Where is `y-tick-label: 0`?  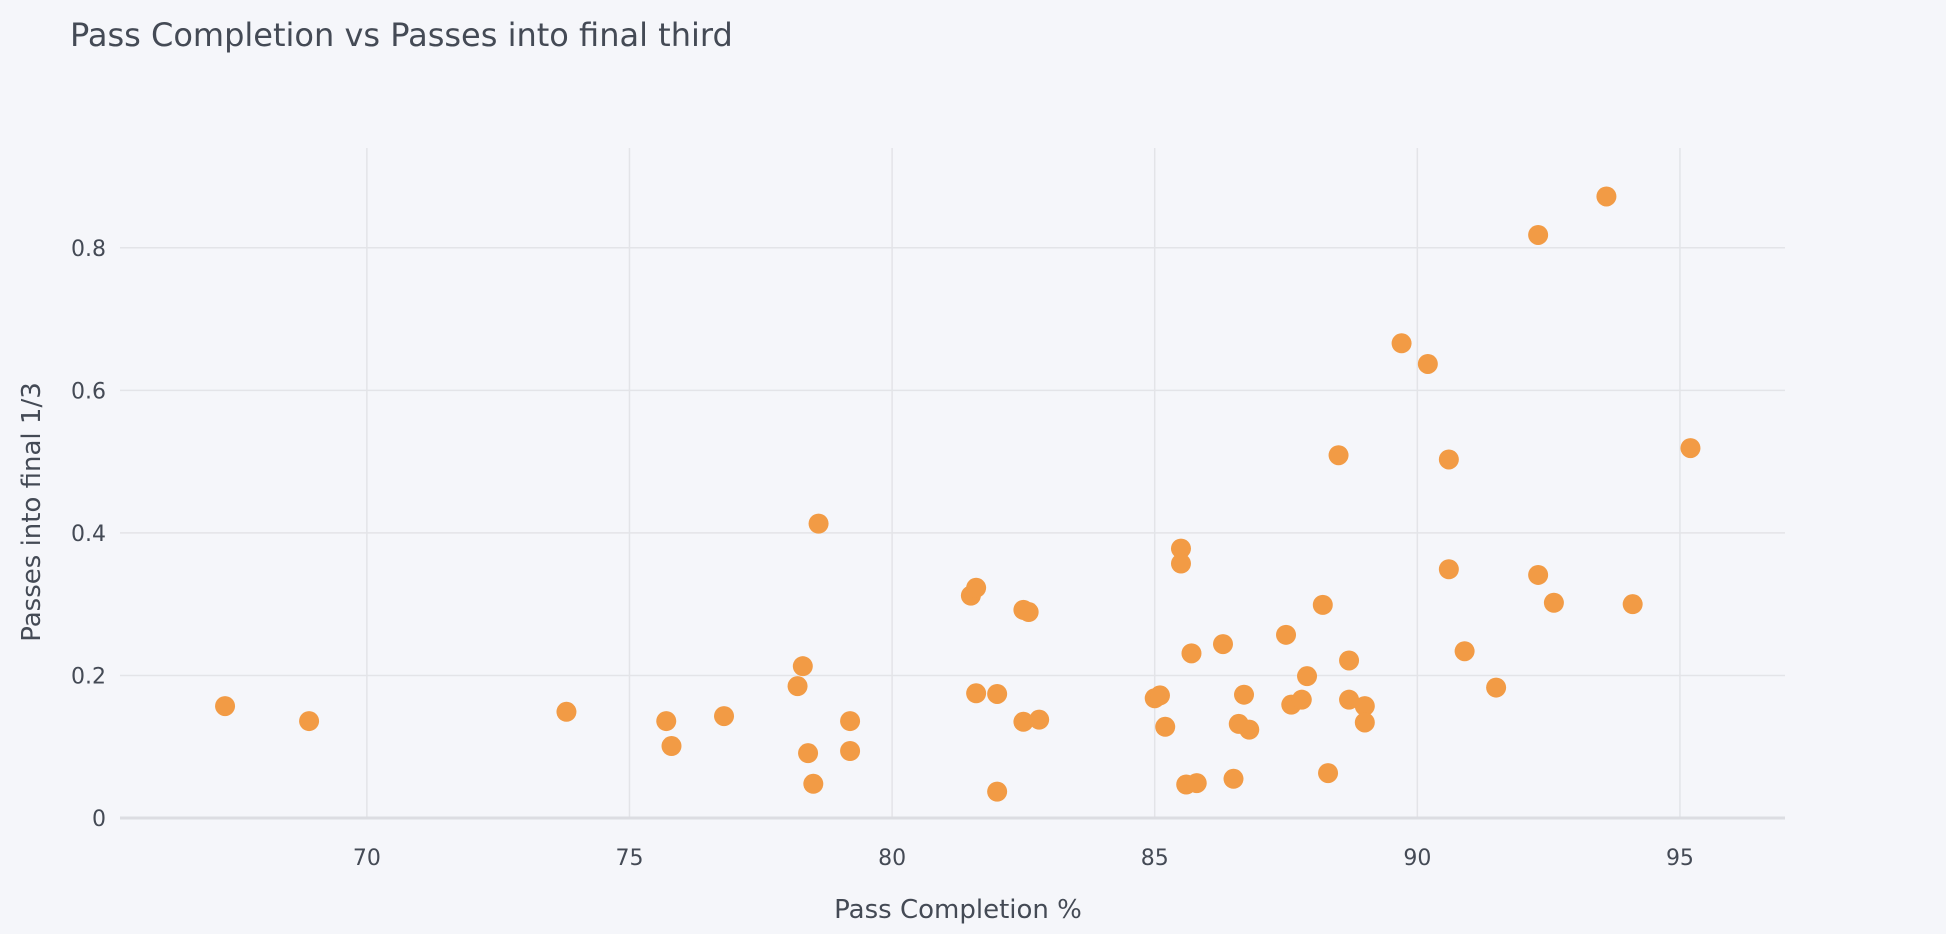
y-tick-label: 0 is located at coordinates (99, 819).